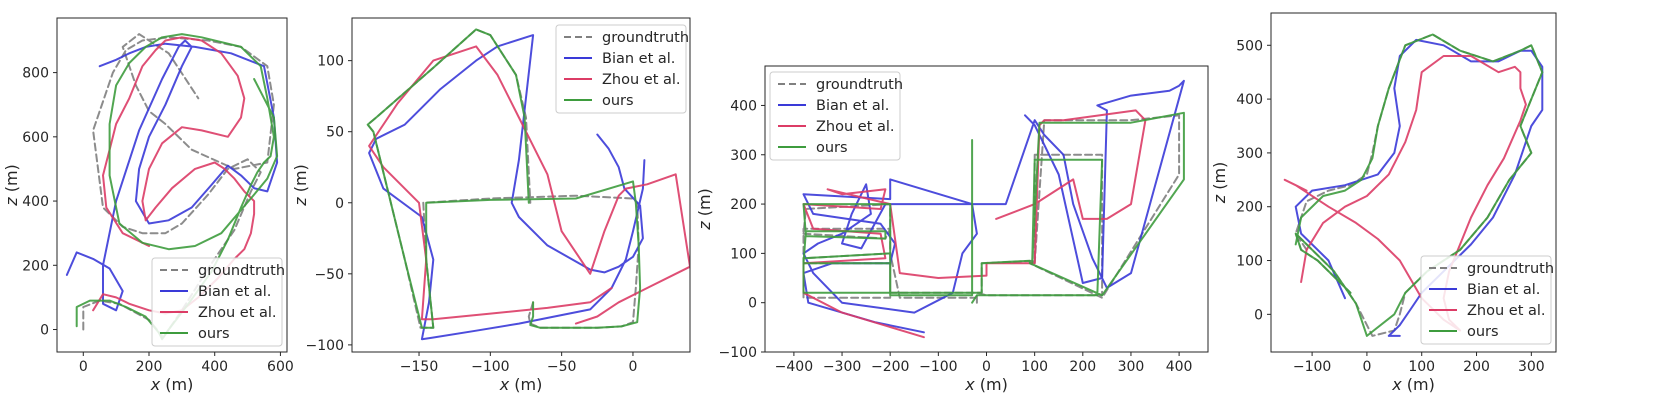 The width and height of the screenshot is (1661, 416). Describe the element at coordinates (1249, 46) in the screenshot. I see `y-tick-label: 500` at that location.